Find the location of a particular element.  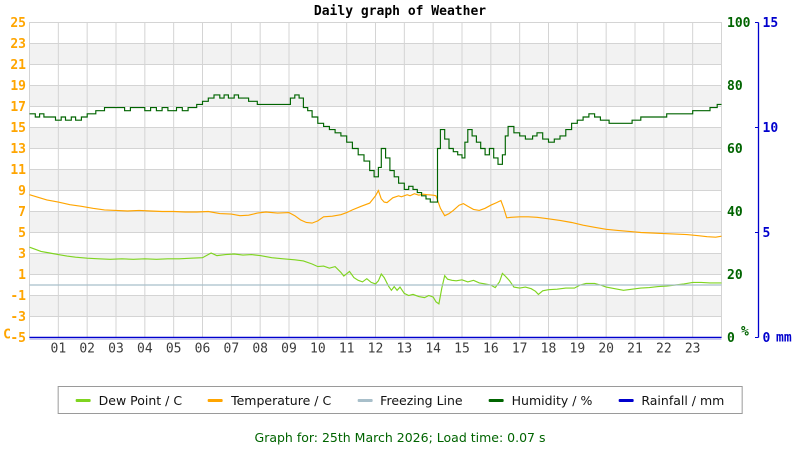

axis-left-unit: C is located at coordinates (7, 335).